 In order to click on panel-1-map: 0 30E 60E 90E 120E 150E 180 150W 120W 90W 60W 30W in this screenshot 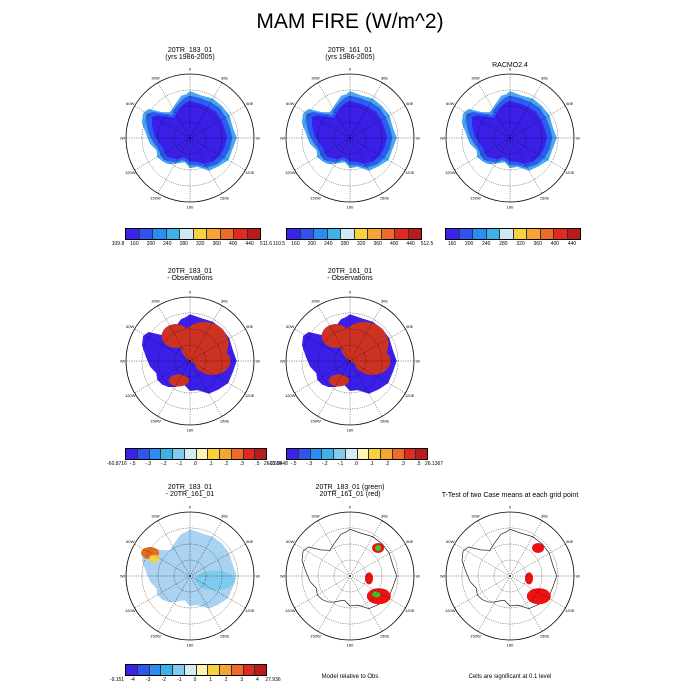, I will do `click(190, 138)`.